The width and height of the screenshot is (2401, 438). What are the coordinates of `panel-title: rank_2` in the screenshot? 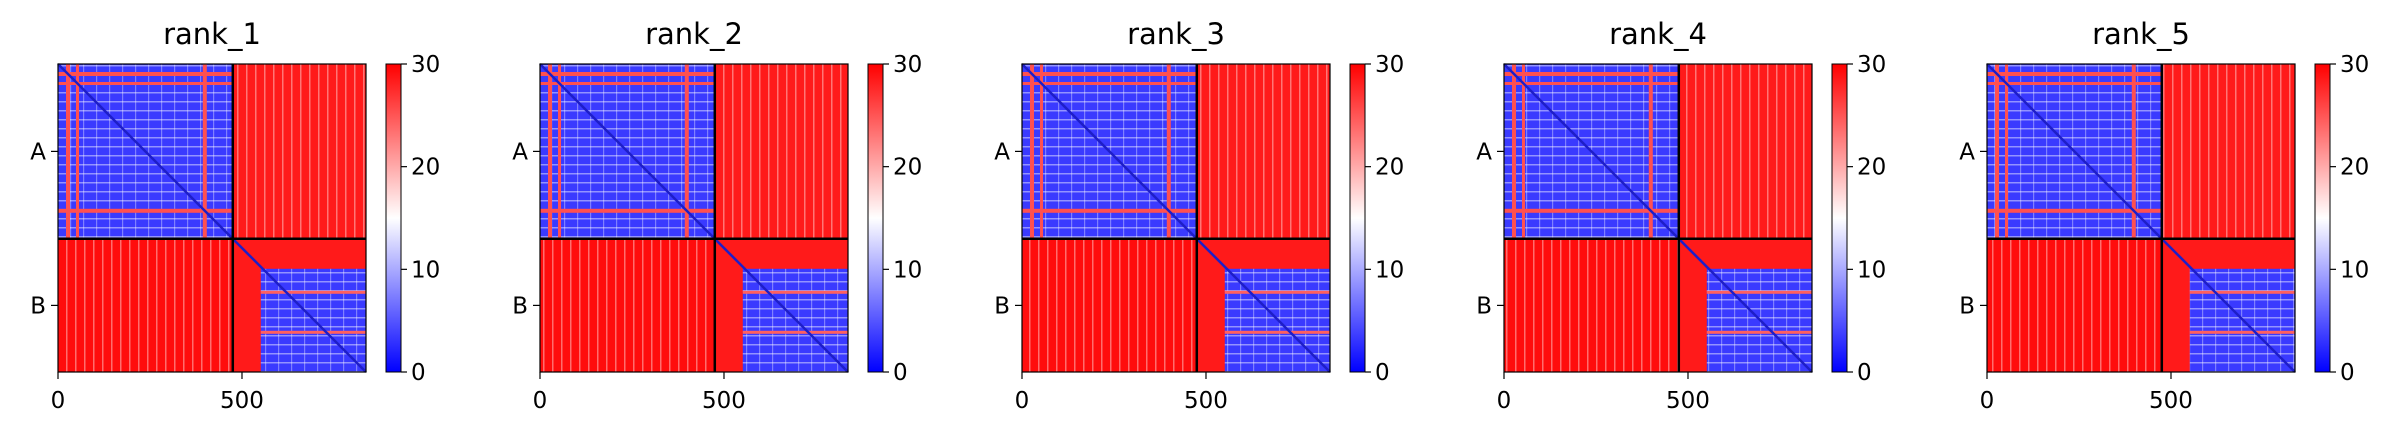 It's located at (694, 34).